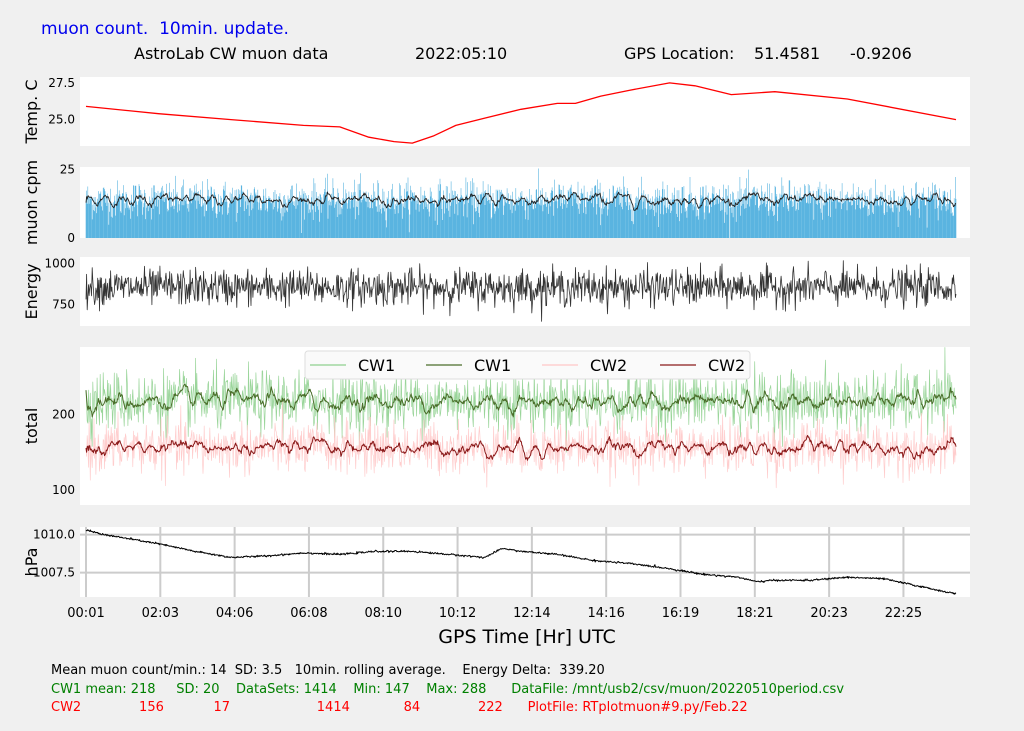 The image size is (1024, 731). Describe the element at coordinates (31, 426) in the screenshot. I see `panel-4-ylabel: total` at that location.